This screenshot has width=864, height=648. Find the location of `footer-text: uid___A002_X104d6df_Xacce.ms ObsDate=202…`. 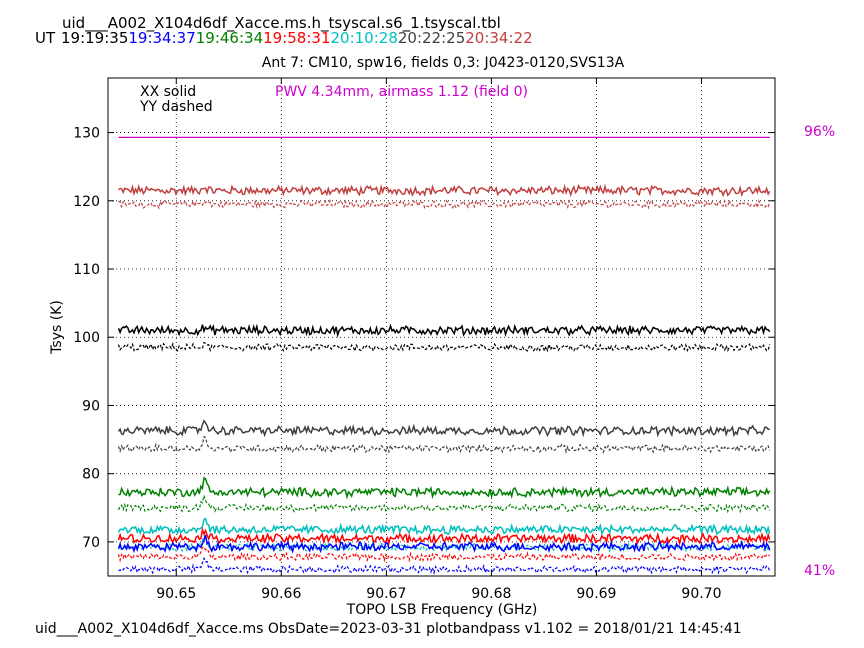

footer-text: uid___A002_X104d6df_Xacce.ms ObsDate=202… is located at coordinates (388, 629).